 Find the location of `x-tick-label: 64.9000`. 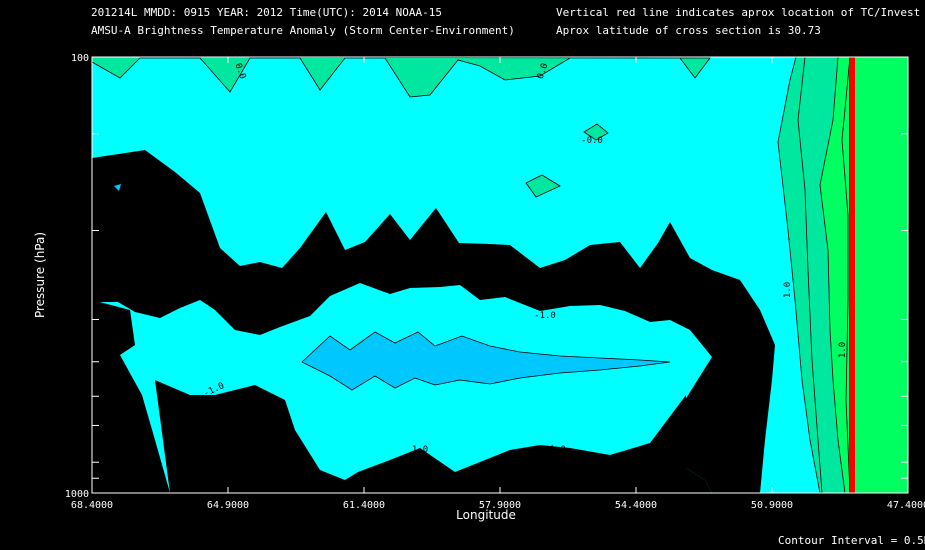

x-tick-label: 64.9000 is located at coordinates (228, 505).